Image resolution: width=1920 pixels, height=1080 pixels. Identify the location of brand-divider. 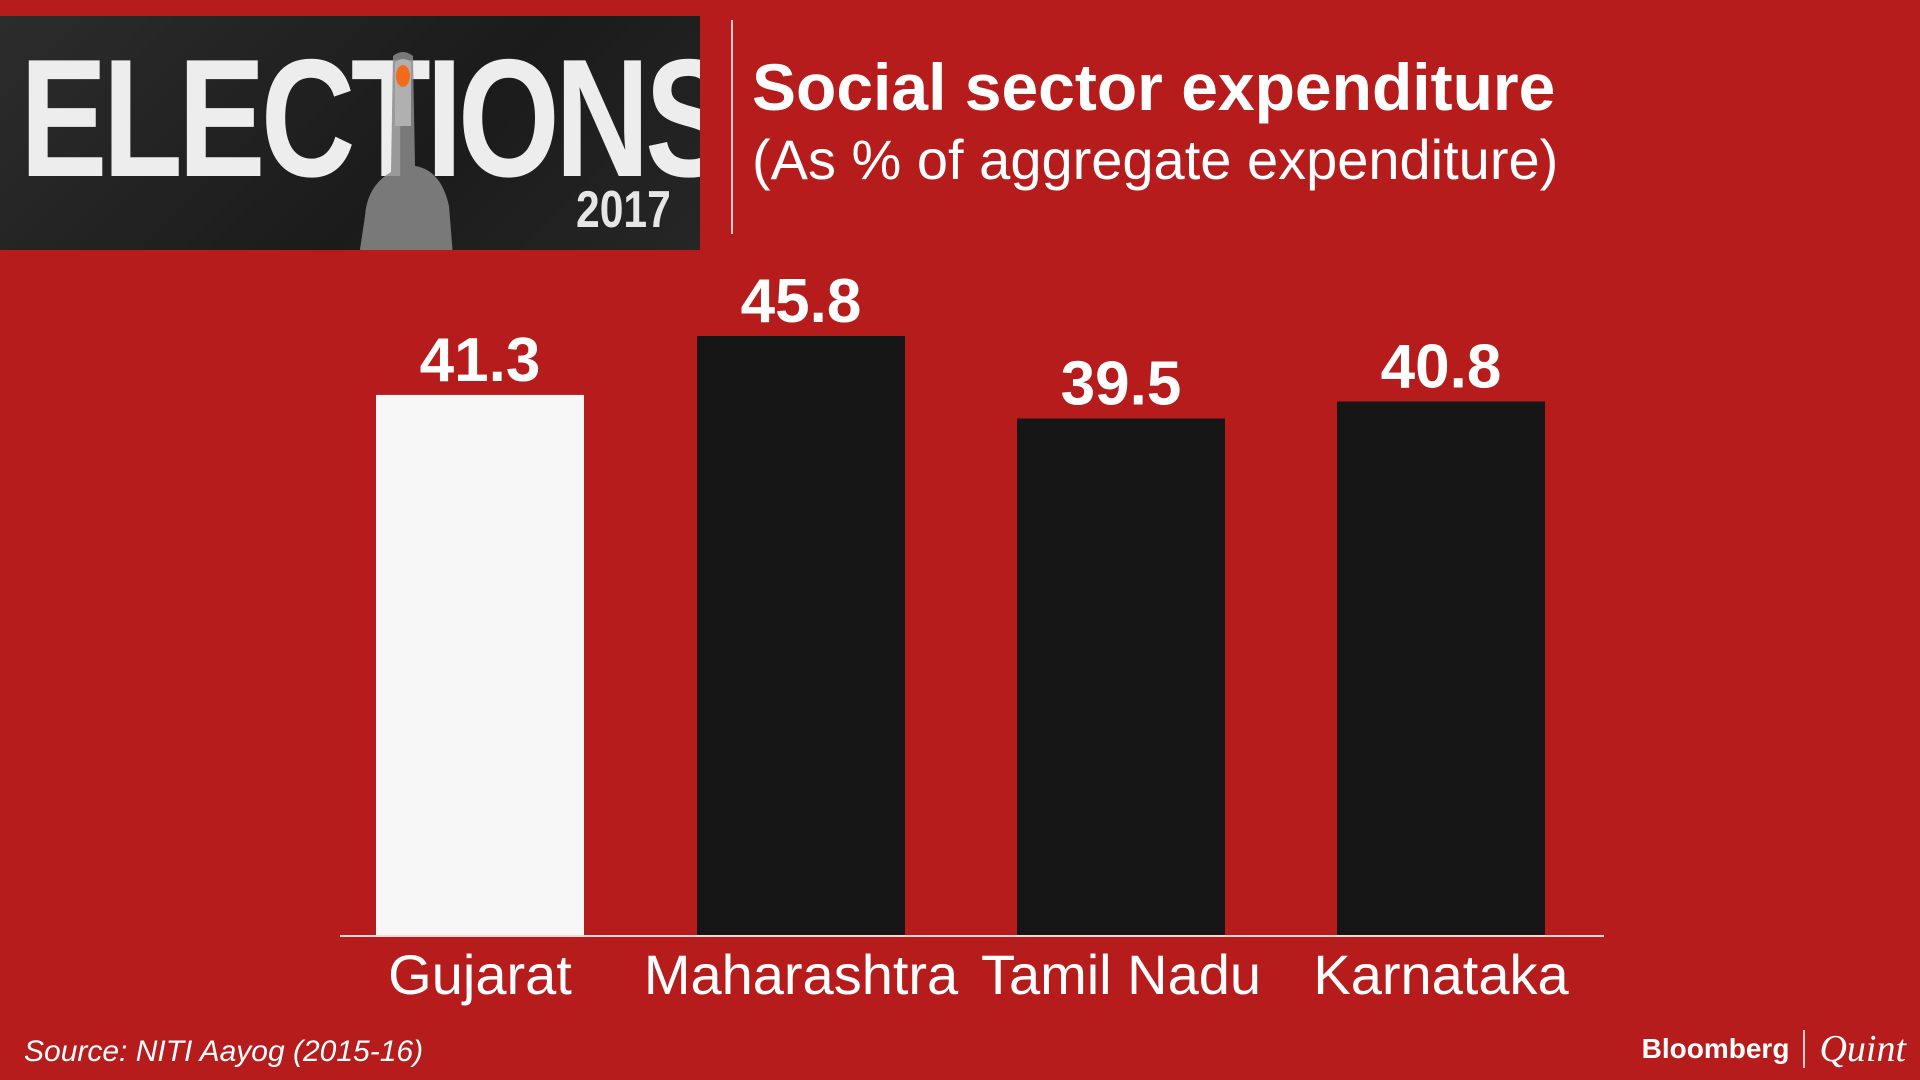
(1804, 1049).